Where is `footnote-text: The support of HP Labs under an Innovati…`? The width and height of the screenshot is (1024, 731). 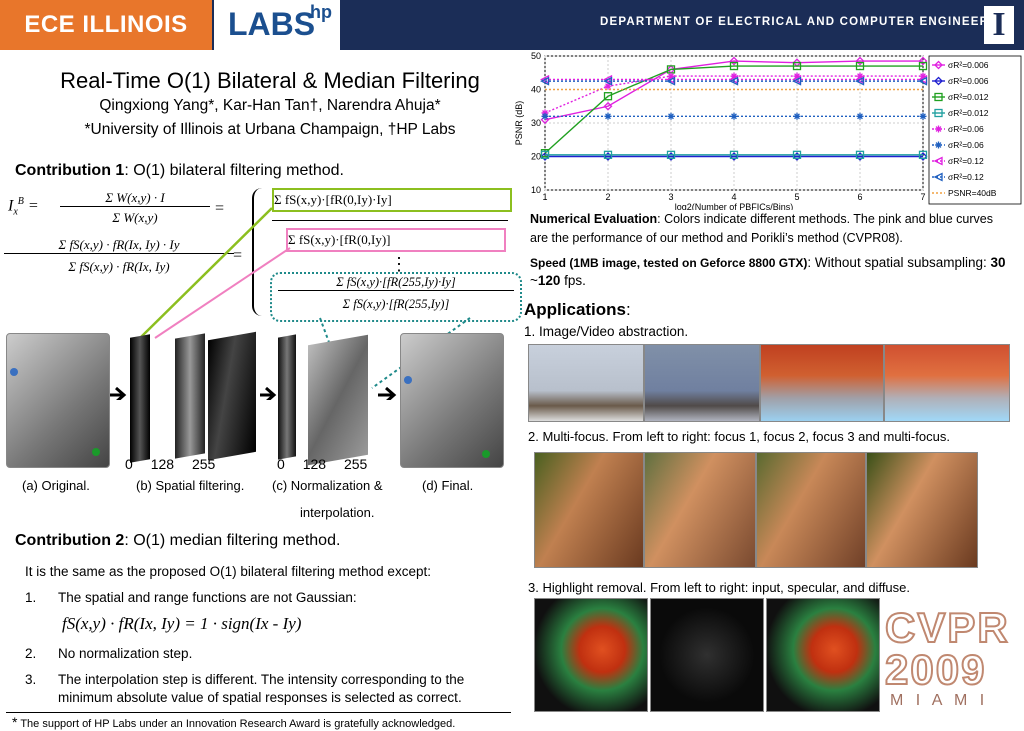
footnote-text: The support of HP Labs under an Innovati… is located at coordinates (238, 724).